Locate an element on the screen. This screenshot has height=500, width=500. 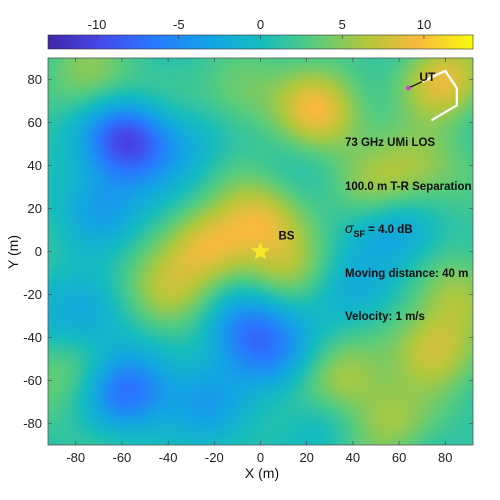
colorbar-tick-label: 0 is located at coordinates (260, 24).